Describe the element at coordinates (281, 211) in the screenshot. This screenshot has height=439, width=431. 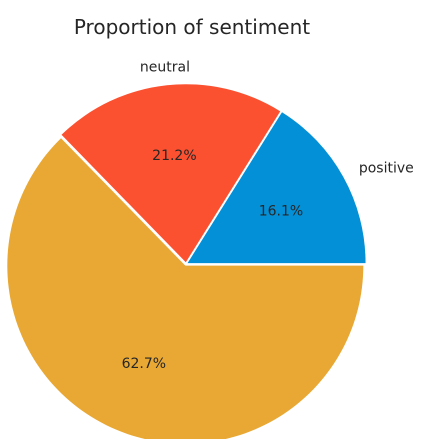
I see `pie-value-label-positive: 16.1%` at that location.